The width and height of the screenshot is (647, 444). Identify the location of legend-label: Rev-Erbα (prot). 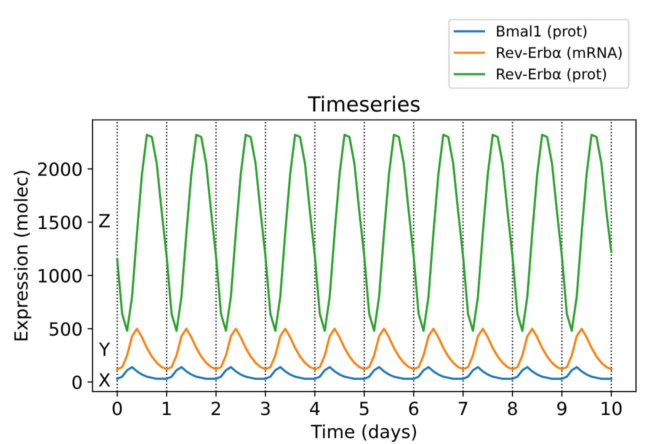
(551, 75).